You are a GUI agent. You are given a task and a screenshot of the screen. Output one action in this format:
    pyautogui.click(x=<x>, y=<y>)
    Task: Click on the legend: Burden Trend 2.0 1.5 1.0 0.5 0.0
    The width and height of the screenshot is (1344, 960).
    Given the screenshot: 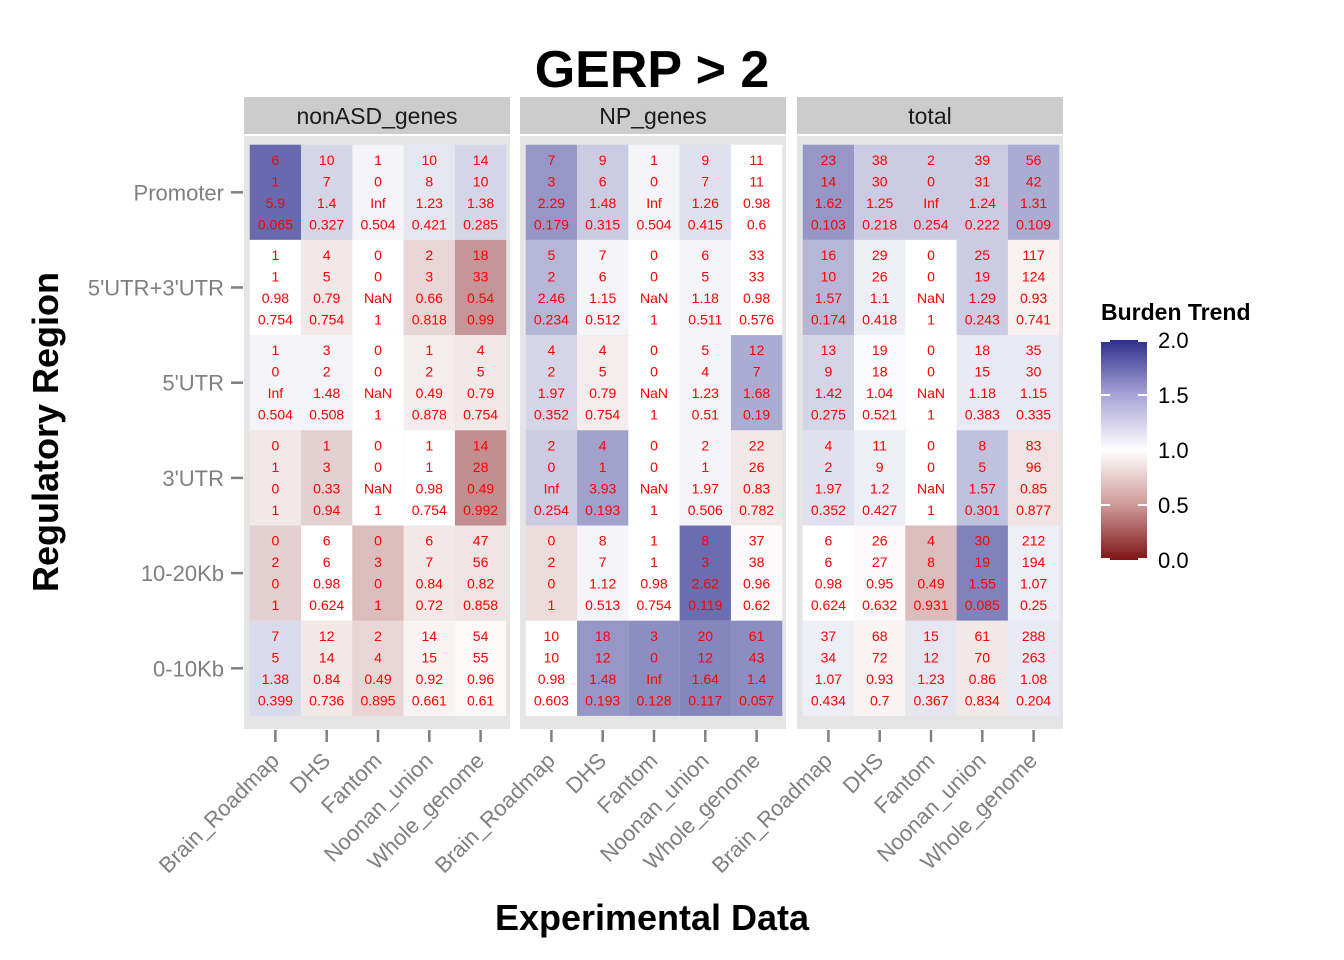 What is the action you would take?
    pyautogui.click(x=1176, y=436)
    